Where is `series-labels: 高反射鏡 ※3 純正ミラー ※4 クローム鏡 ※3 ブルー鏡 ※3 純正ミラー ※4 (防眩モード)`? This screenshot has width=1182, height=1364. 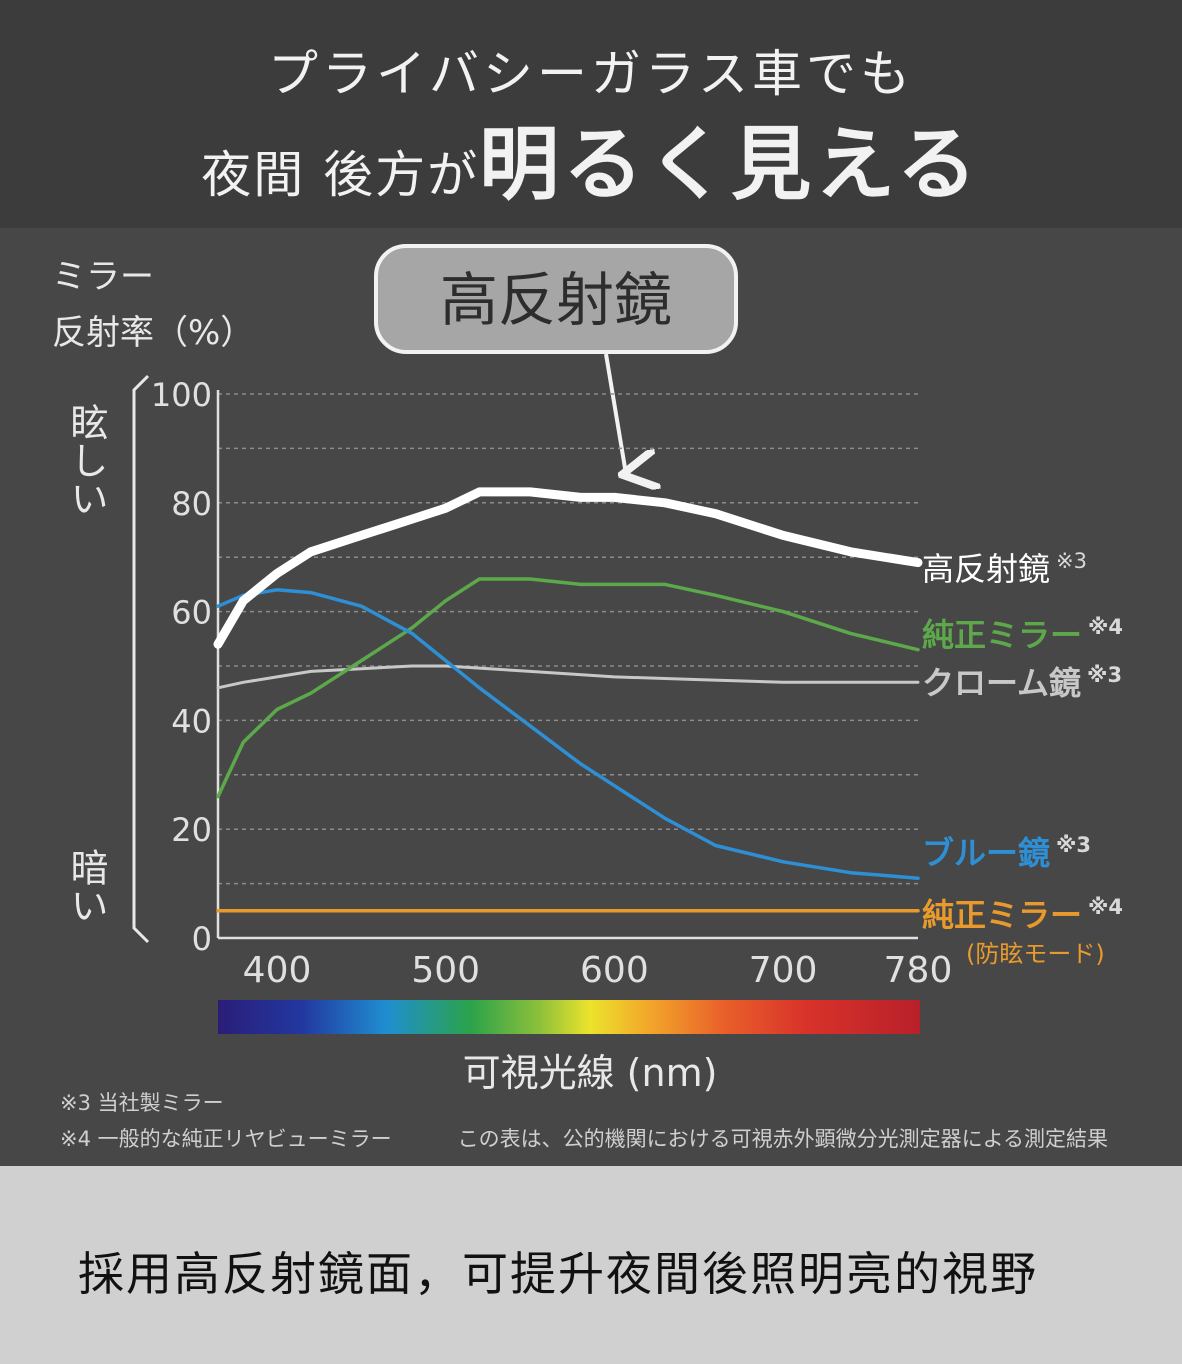 series-labels: 高反射鏡 ※3 純正ミラー ※4 クローム鏡 ※3 ブルー鏡 ※3 純正ミラー ※4 (防眩モード) is located at coordinates (1022, 758).